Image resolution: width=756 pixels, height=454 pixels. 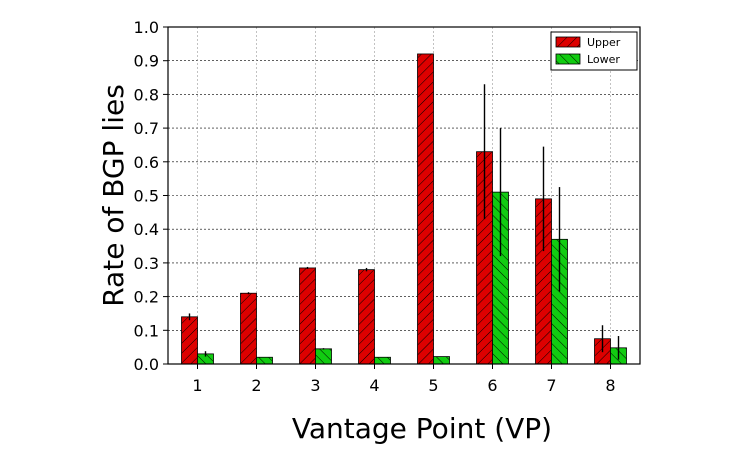 What do you see at coordinates (551, 385) in the screenshot?
I see `x-tick-label: 7` at bounding box center [551, 385].